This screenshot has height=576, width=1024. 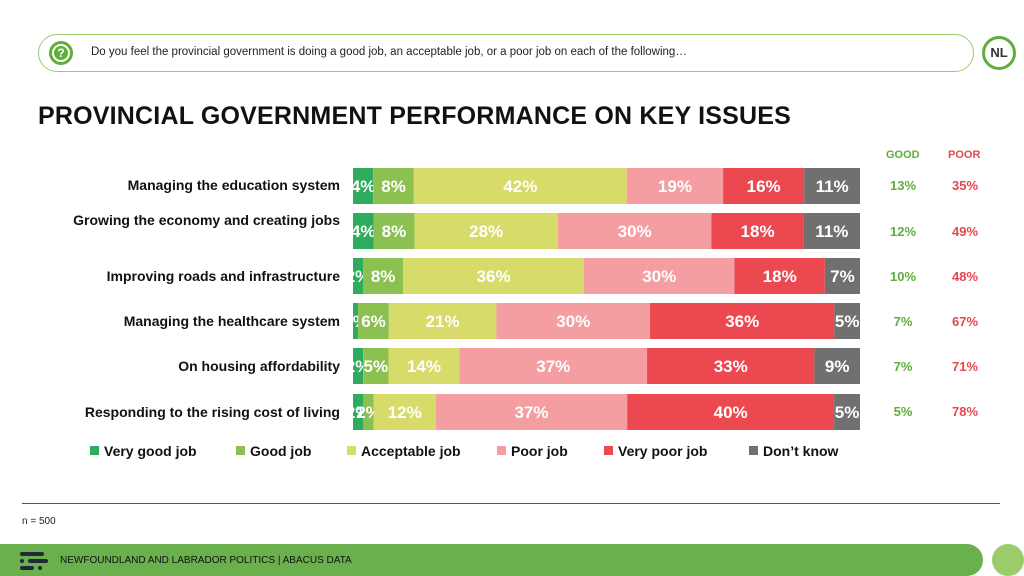 What do you see at coordinates (965, 366) in the screenshot?
I see `poor-total: 71%` at bounding box center [965, 366].